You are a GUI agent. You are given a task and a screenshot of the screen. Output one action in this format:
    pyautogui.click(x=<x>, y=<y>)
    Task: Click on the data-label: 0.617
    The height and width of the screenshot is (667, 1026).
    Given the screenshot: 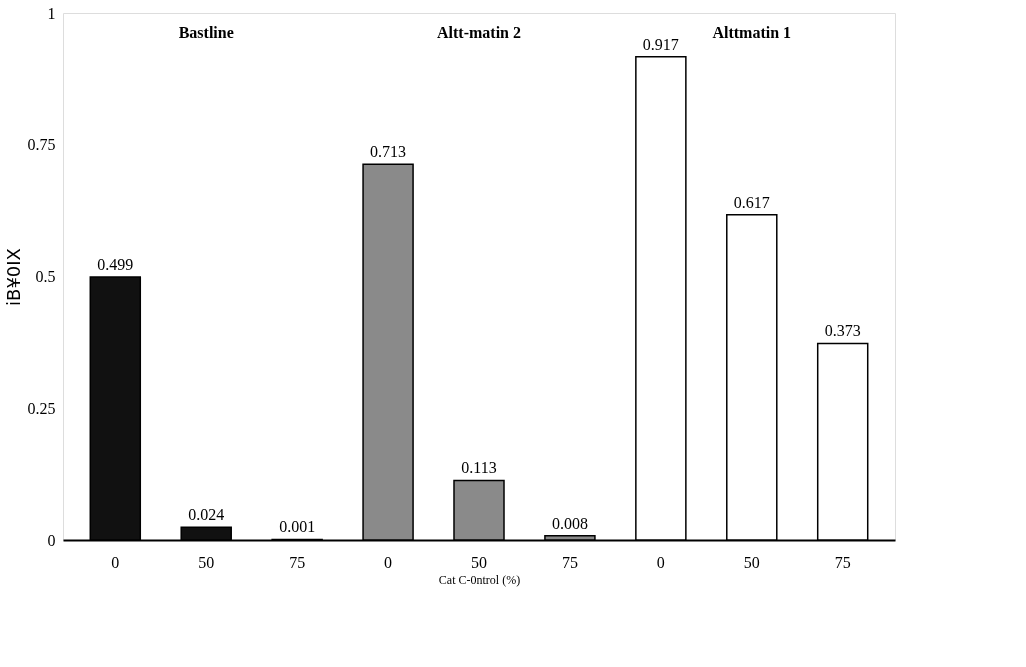 What is the action you would take?
    pyautogui.click(x=751, y=202)
    